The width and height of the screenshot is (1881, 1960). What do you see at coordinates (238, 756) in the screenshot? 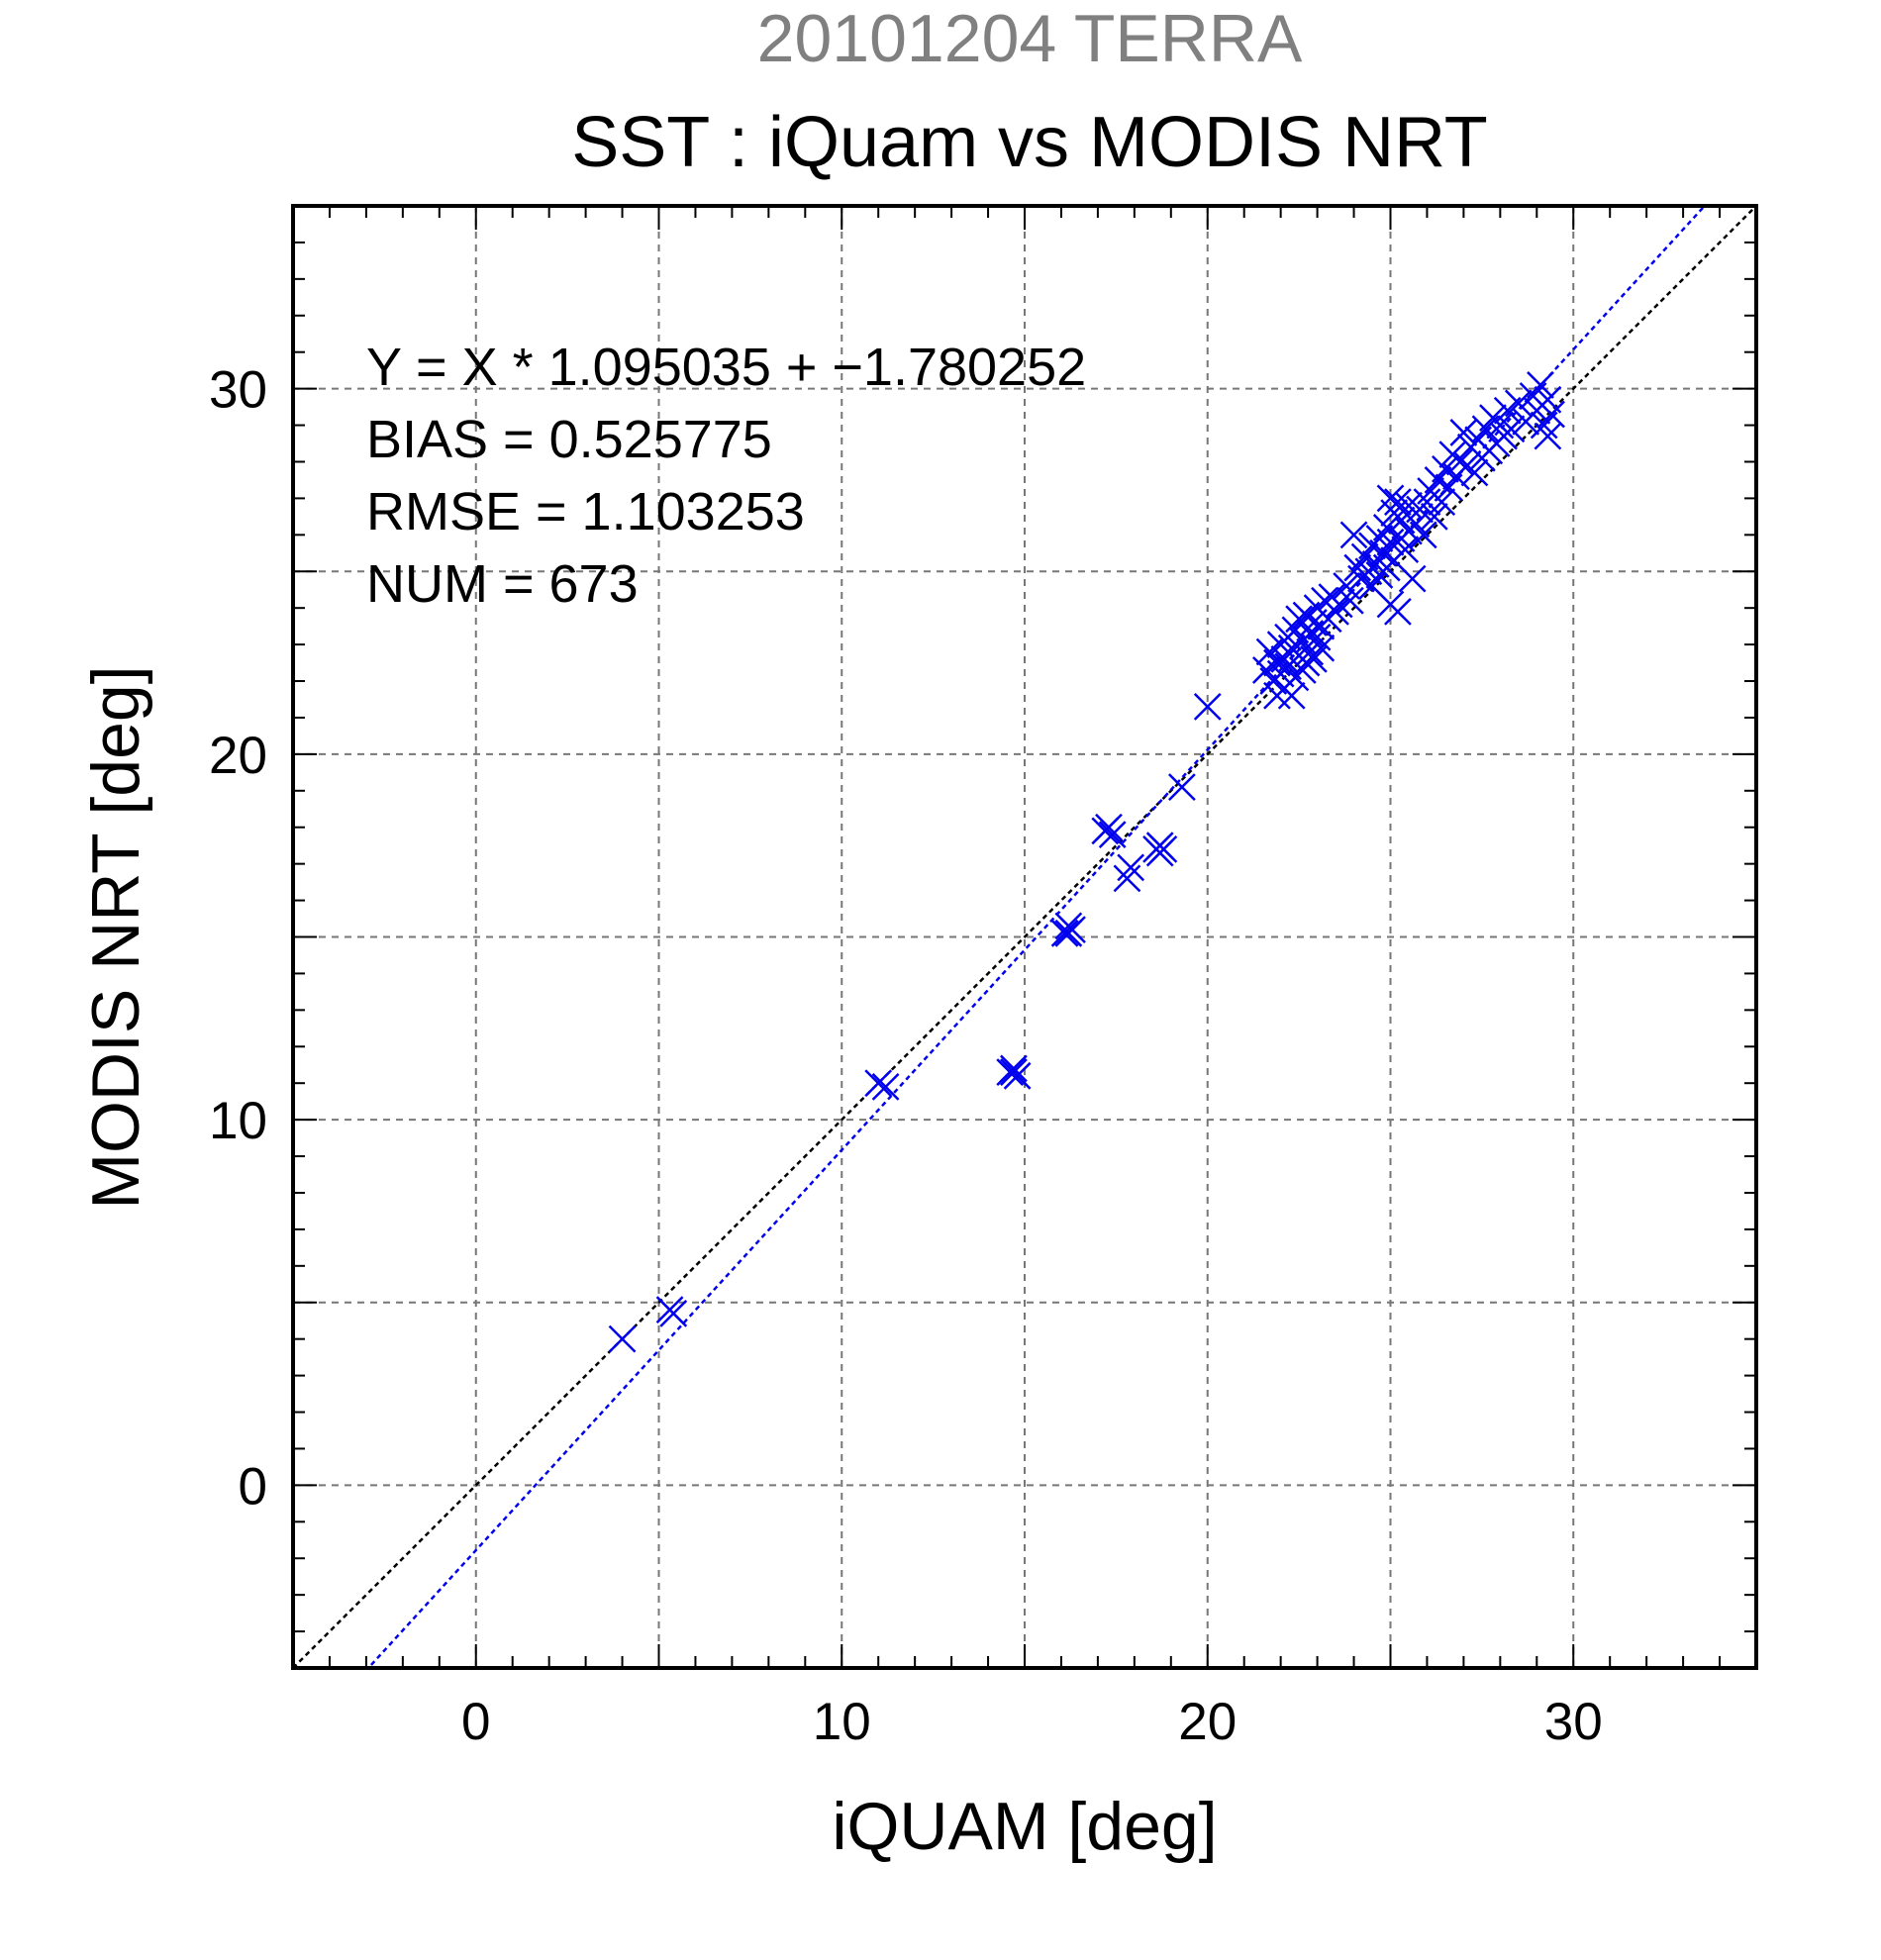
I see `y-tick-label: 20` at bounding box center [238, 756].